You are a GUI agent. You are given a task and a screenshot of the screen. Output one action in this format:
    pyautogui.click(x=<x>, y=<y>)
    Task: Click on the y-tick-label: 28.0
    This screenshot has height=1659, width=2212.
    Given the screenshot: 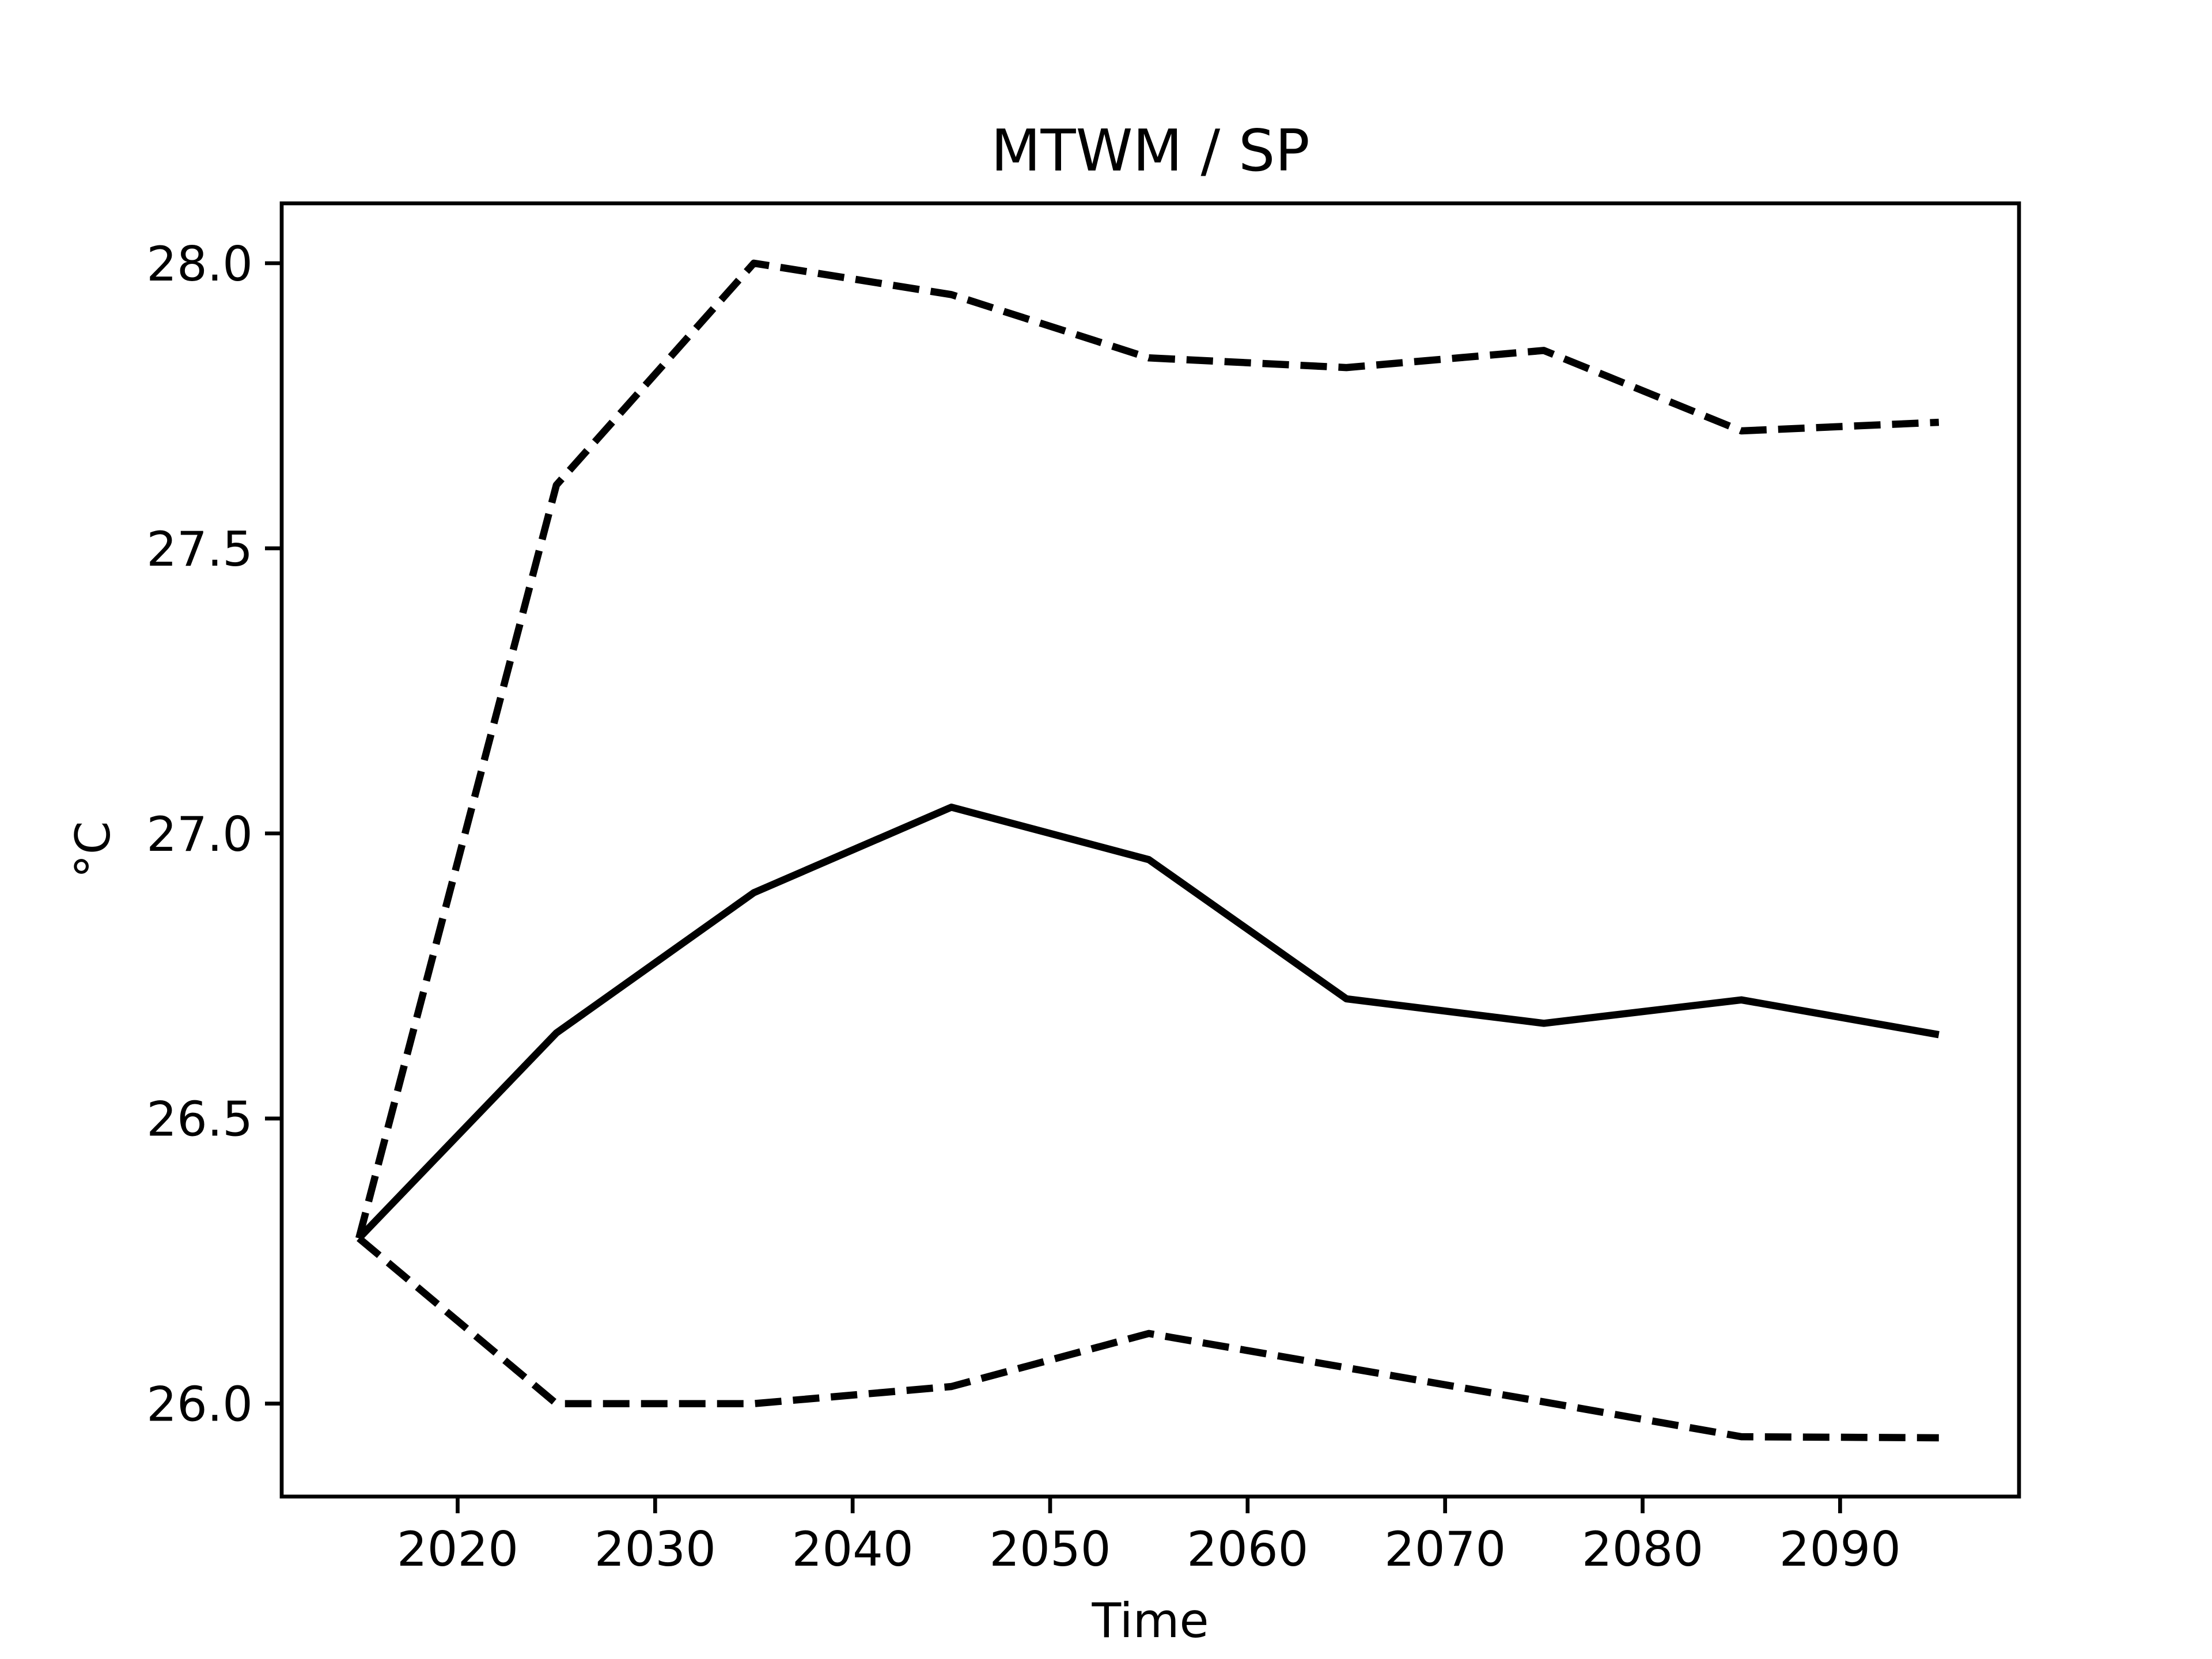 What is the action you would take?
    pyautogui.click(x=199, y=264)
    